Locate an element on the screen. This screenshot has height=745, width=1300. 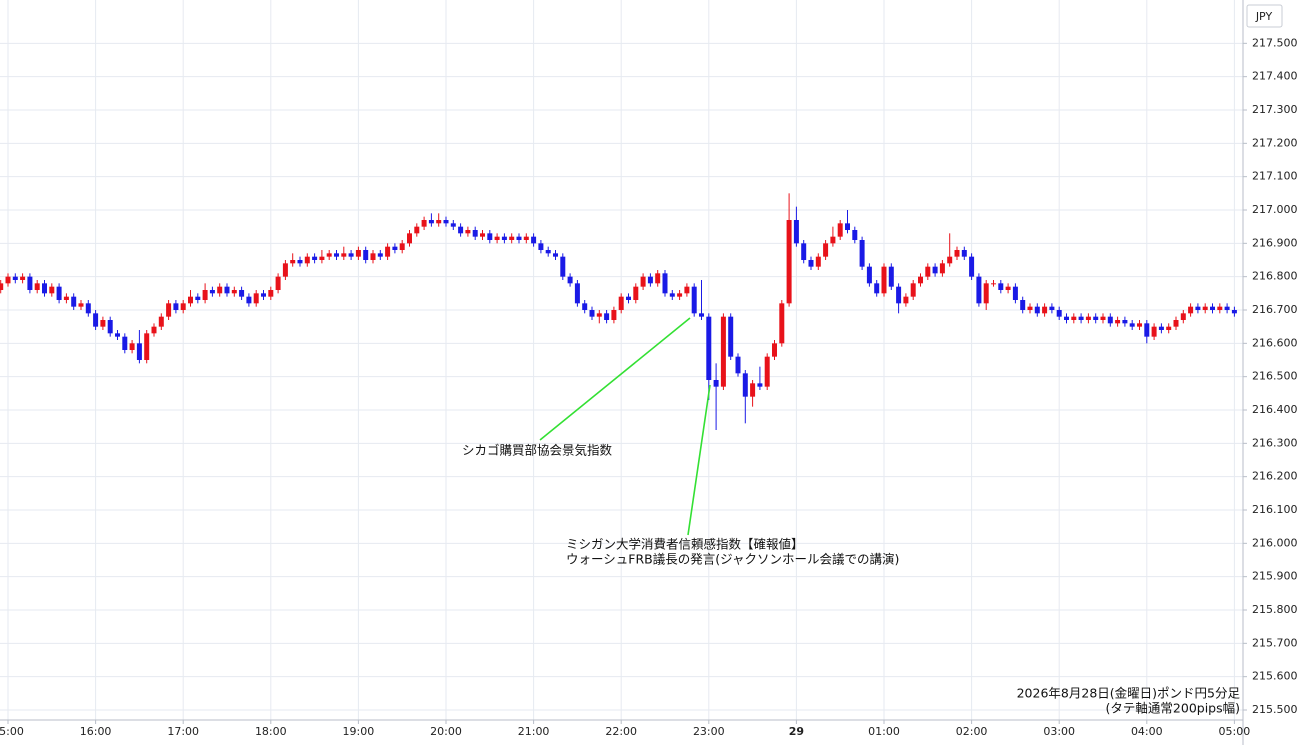
x-tick-label: 02:00 is located at coordinates (972, 731).